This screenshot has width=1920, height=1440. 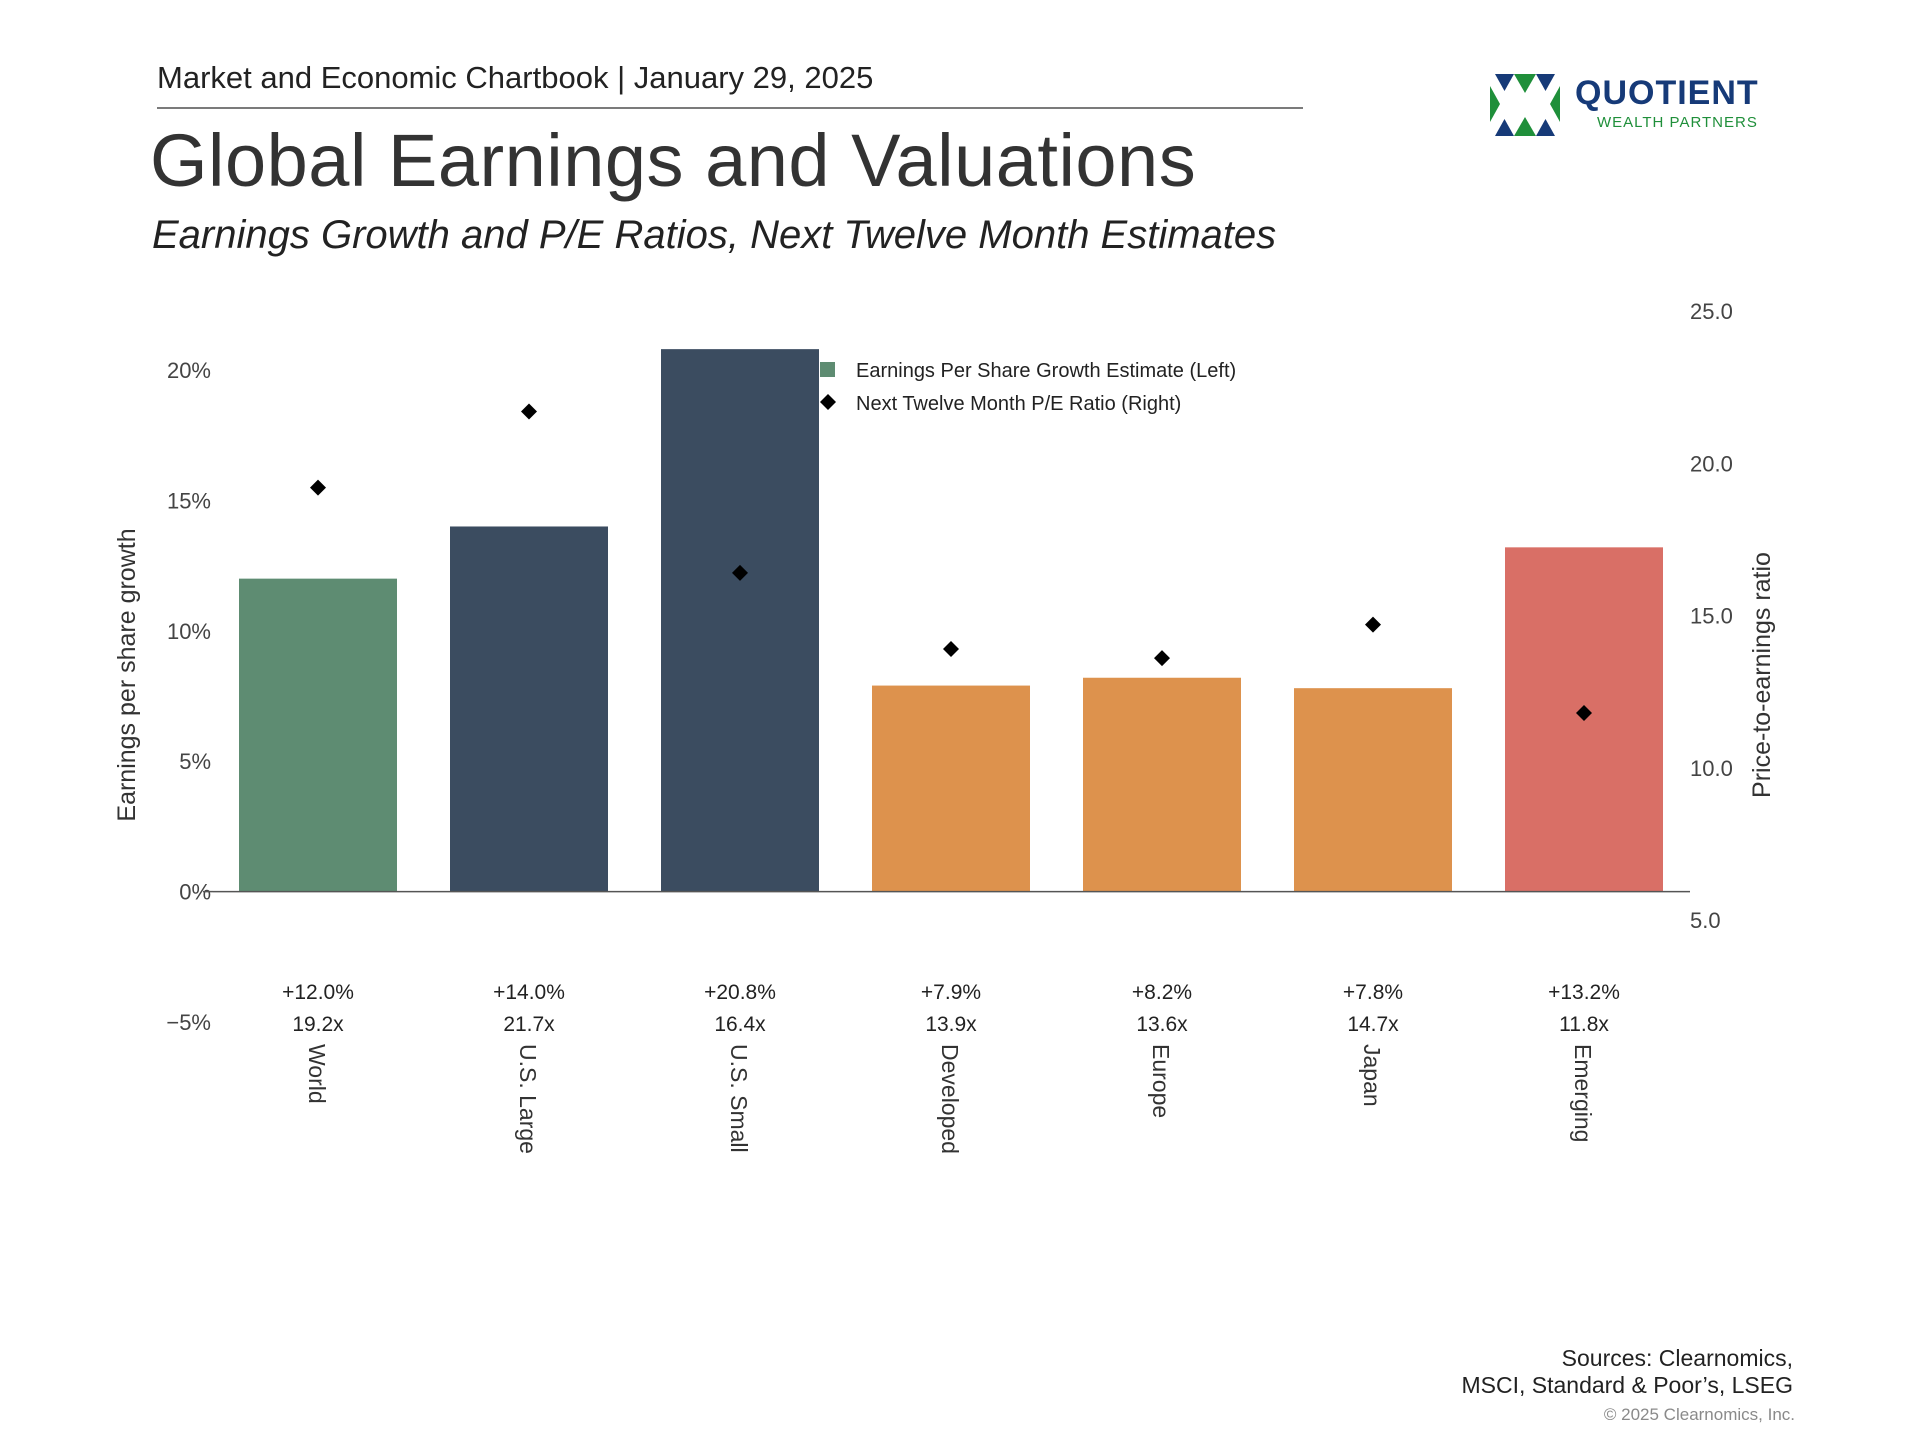 I want to click on right-axis-ticks: 25.0 20.0 15.0 10.0 5.0, so click(x=1711, y=616).